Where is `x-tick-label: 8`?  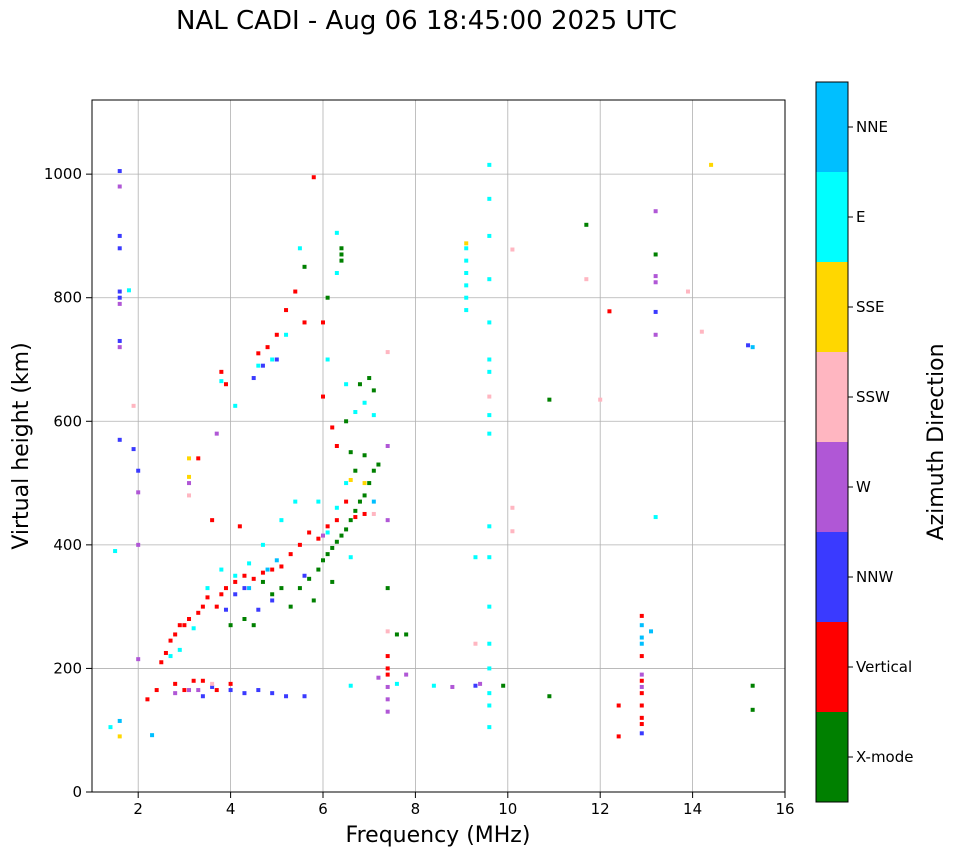
x-tick-label: 8 is located at coordinates (416, 809).